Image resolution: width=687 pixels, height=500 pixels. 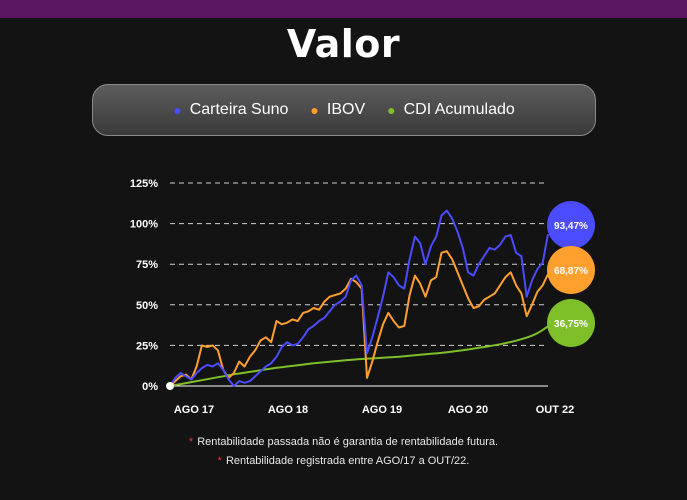 What do you see at coordinates (194, 410) in the screenshot?
I see `x-tick-label: AGO 17` at bounding box center [194, 410].